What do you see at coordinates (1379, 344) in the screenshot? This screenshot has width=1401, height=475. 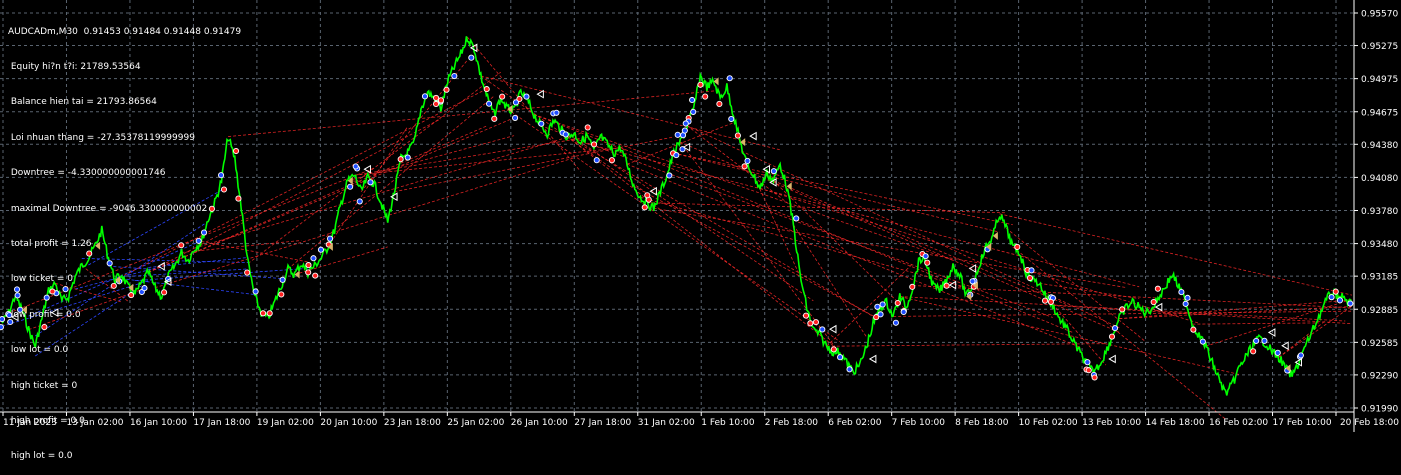 I see `y-tick-label: 0.92585` at bounding box center [1379, 344].